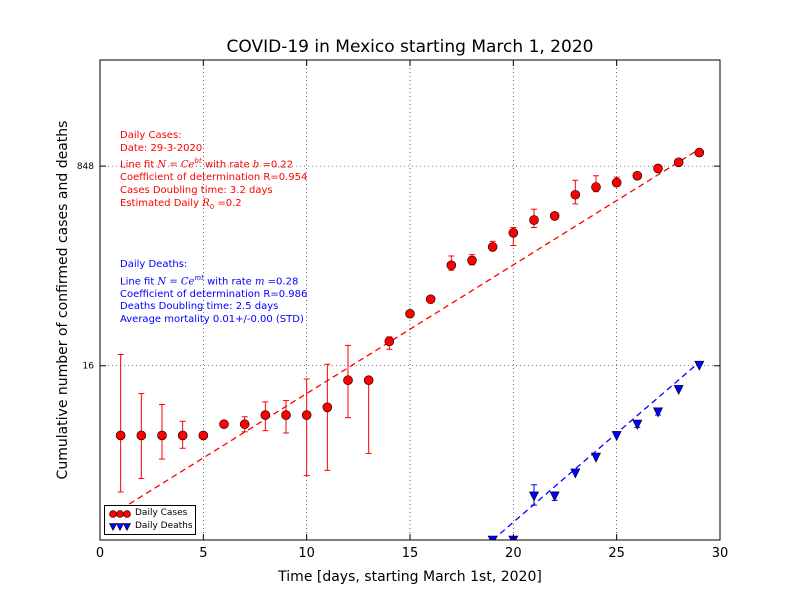 Image resolution: width=800 pixels, height=600 pixels. Describe the element at coordinates (199, 307) in the screenshot. I see `deaths-doubling-time: Deaths Doubling time: 2.5 days` at that location.